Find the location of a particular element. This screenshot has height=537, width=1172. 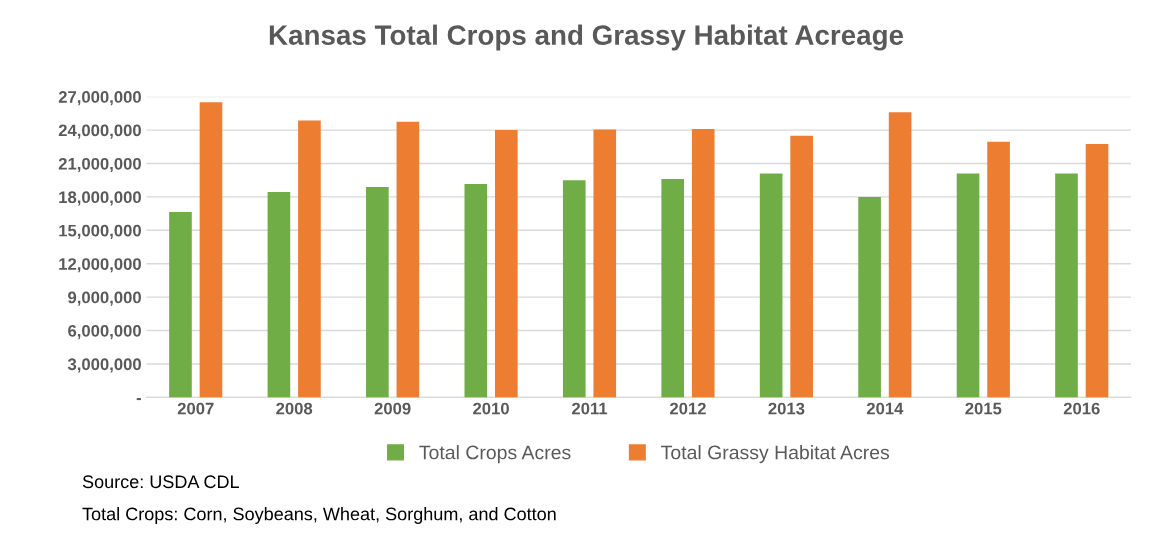

legend-label: Total Crops Acres is located at coordinates (495, 454).